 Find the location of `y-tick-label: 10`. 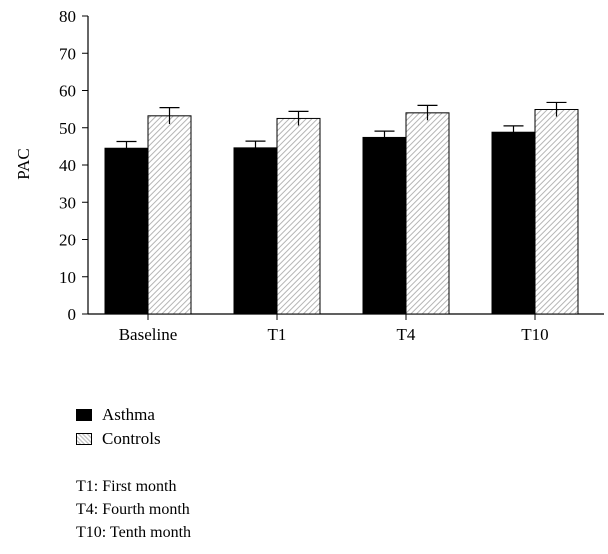

y-tick-label: 10 is located at coordinates (67, 277).